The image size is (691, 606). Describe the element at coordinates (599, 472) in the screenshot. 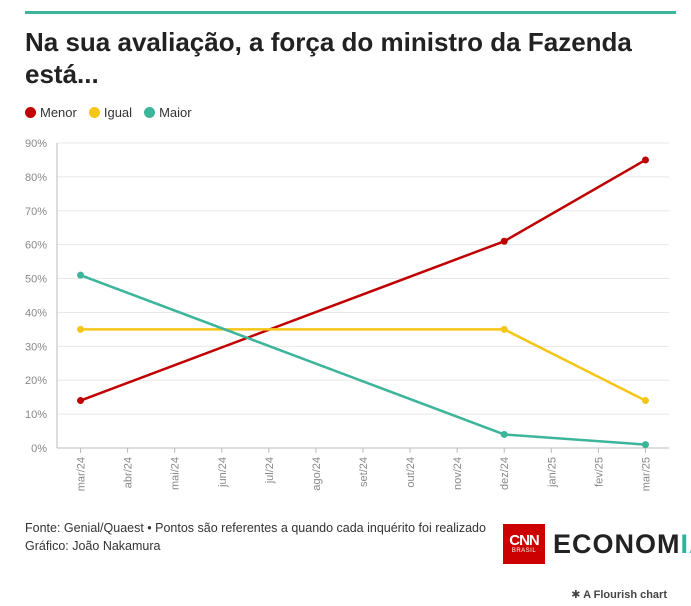

I see `x-tick-label: fev/25` at that location.